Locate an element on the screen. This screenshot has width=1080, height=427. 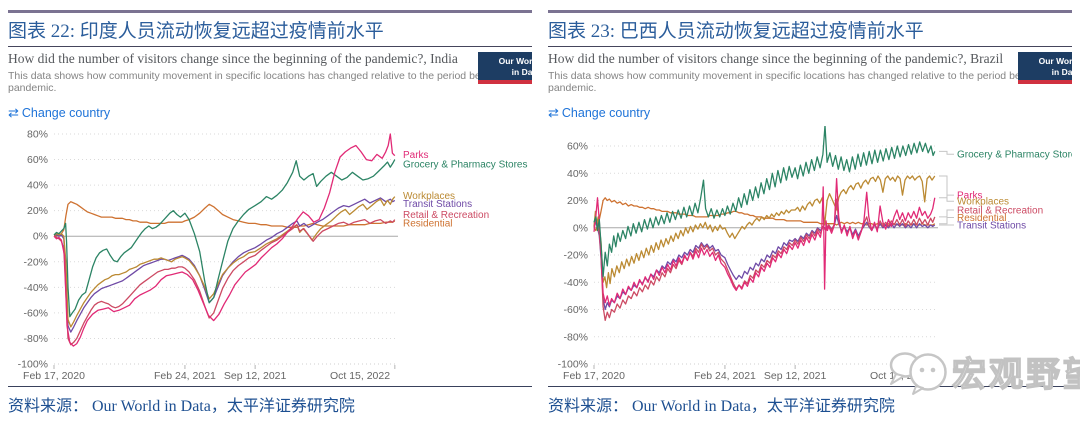
series-residential is located at coordinates (225, 218).